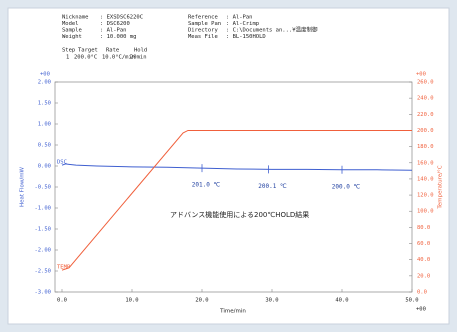 The image size is (457, 332). What do you see at coordinates (423, 244) in the screenshot?
I see `y2-tick-label: 60.0` at bounding box center [423, 244].